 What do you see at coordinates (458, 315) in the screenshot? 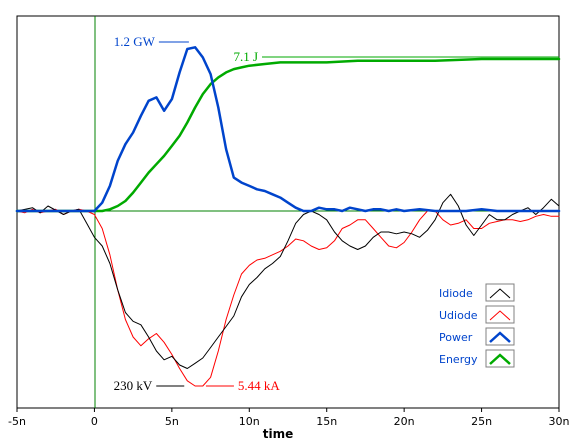
I see `legend-label-udiode: Udiode` at bounding box center [458, 315].